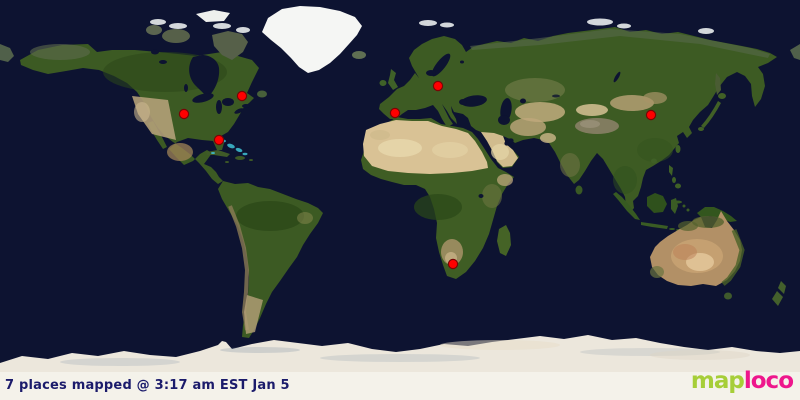 This screenshot has height=400, width=800. What do you see at coordinates (242, 96) in the screenshot?
I see `place-marker-northeast-us` at bounding box center [242, 96].